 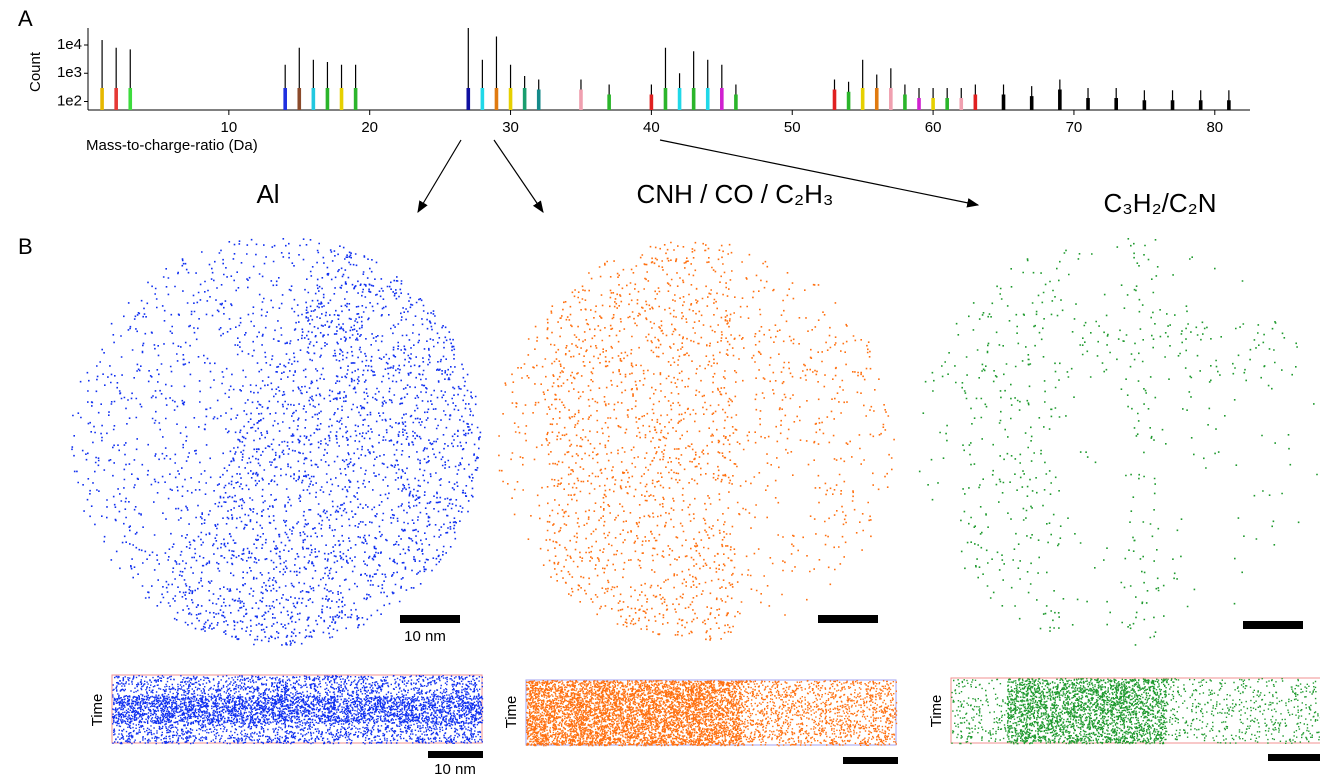 What do you see at coordinates (1074, 127) in the screenshot?
I see `x-tick-label: 70` at bounding box center [1074, 127].